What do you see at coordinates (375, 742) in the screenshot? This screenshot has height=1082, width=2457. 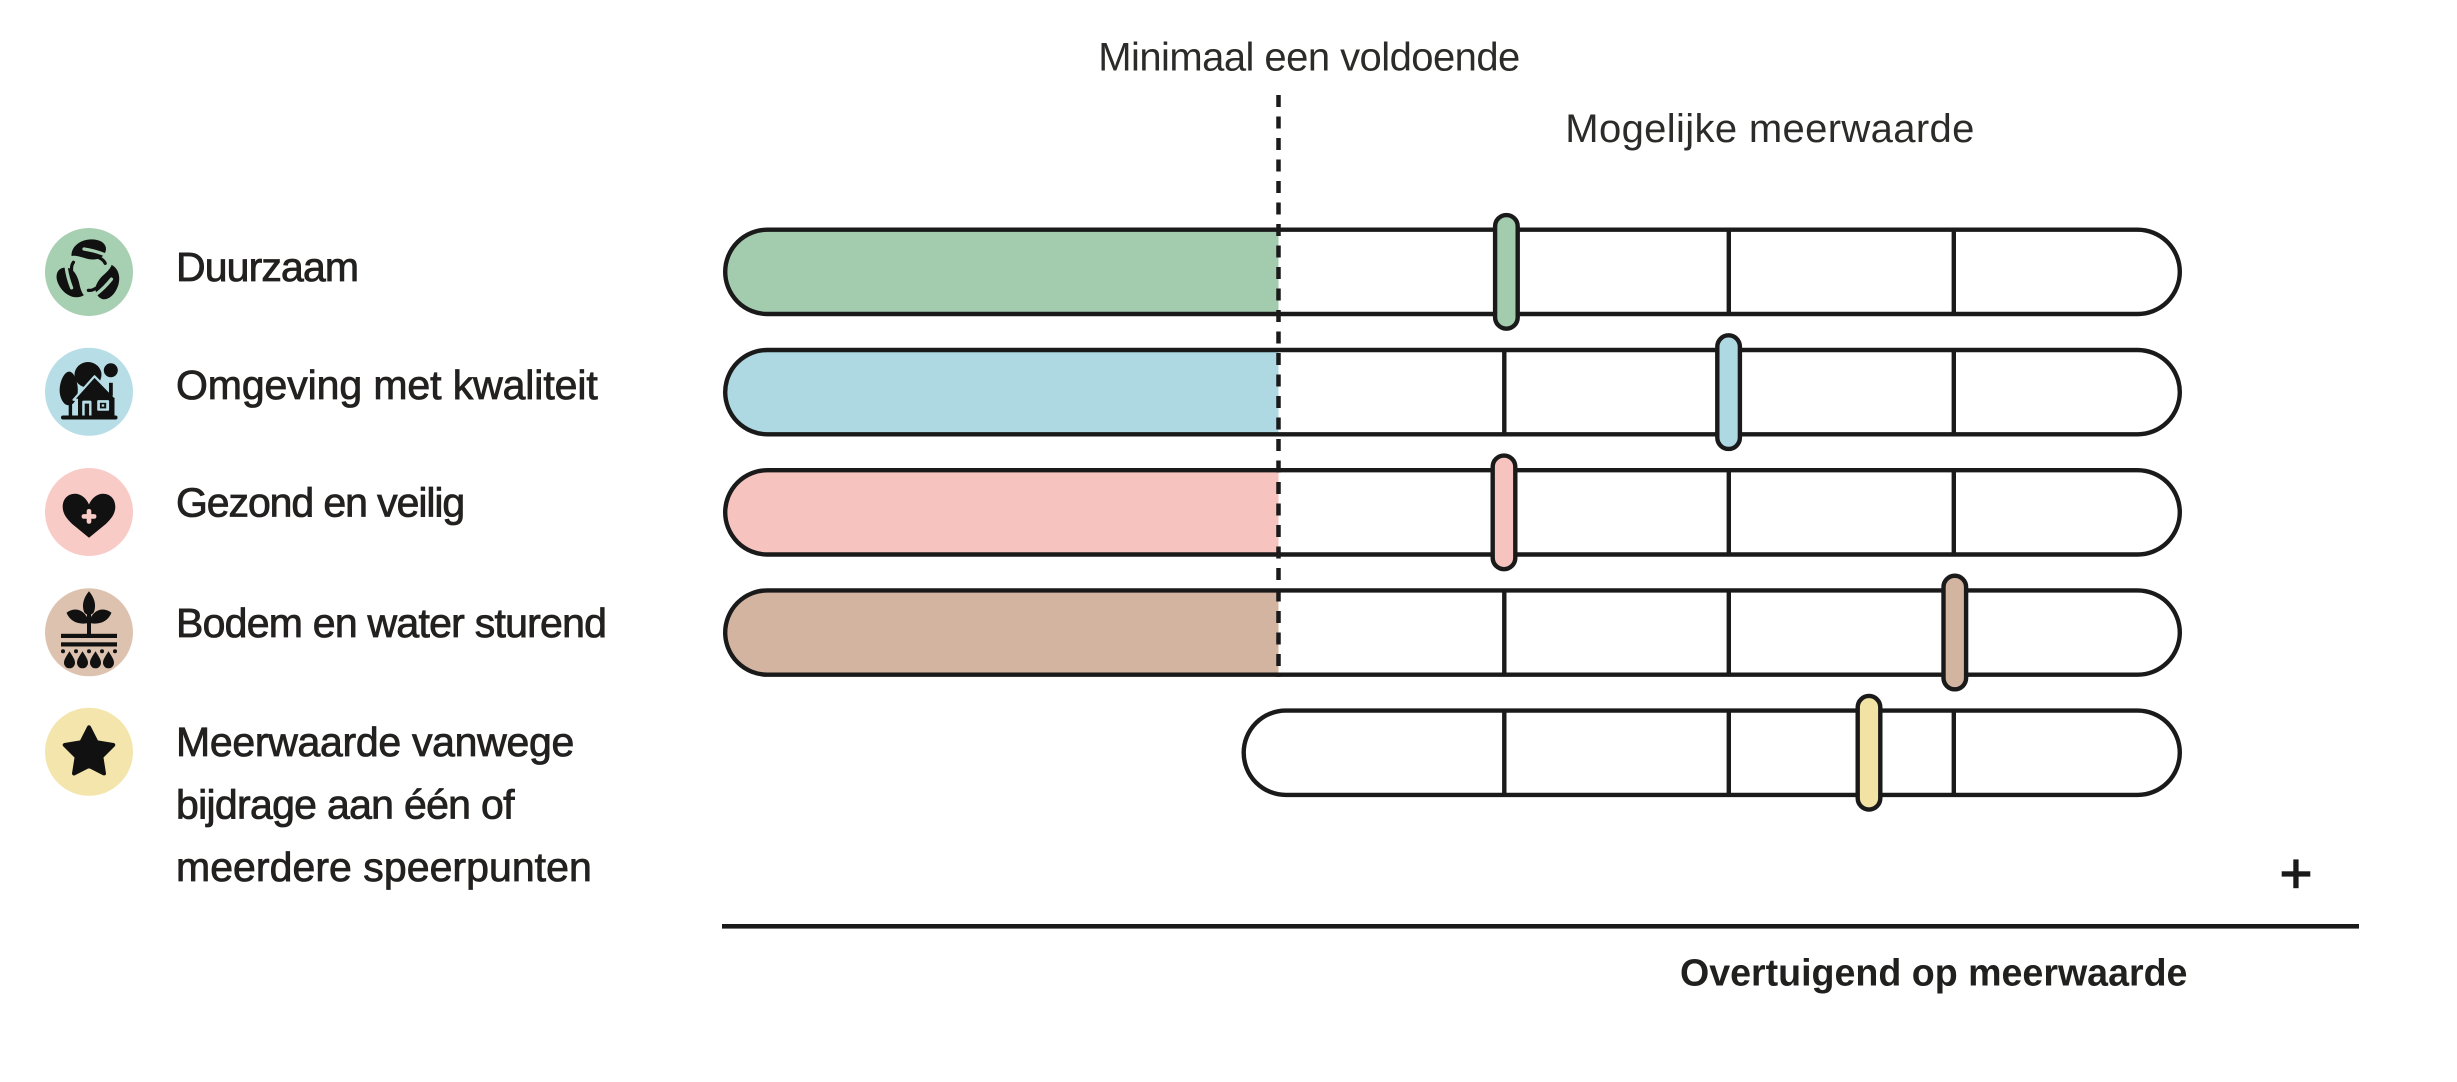 I see `svg-text: Meerwaarde vanwege` at bounding box center [375, 742].